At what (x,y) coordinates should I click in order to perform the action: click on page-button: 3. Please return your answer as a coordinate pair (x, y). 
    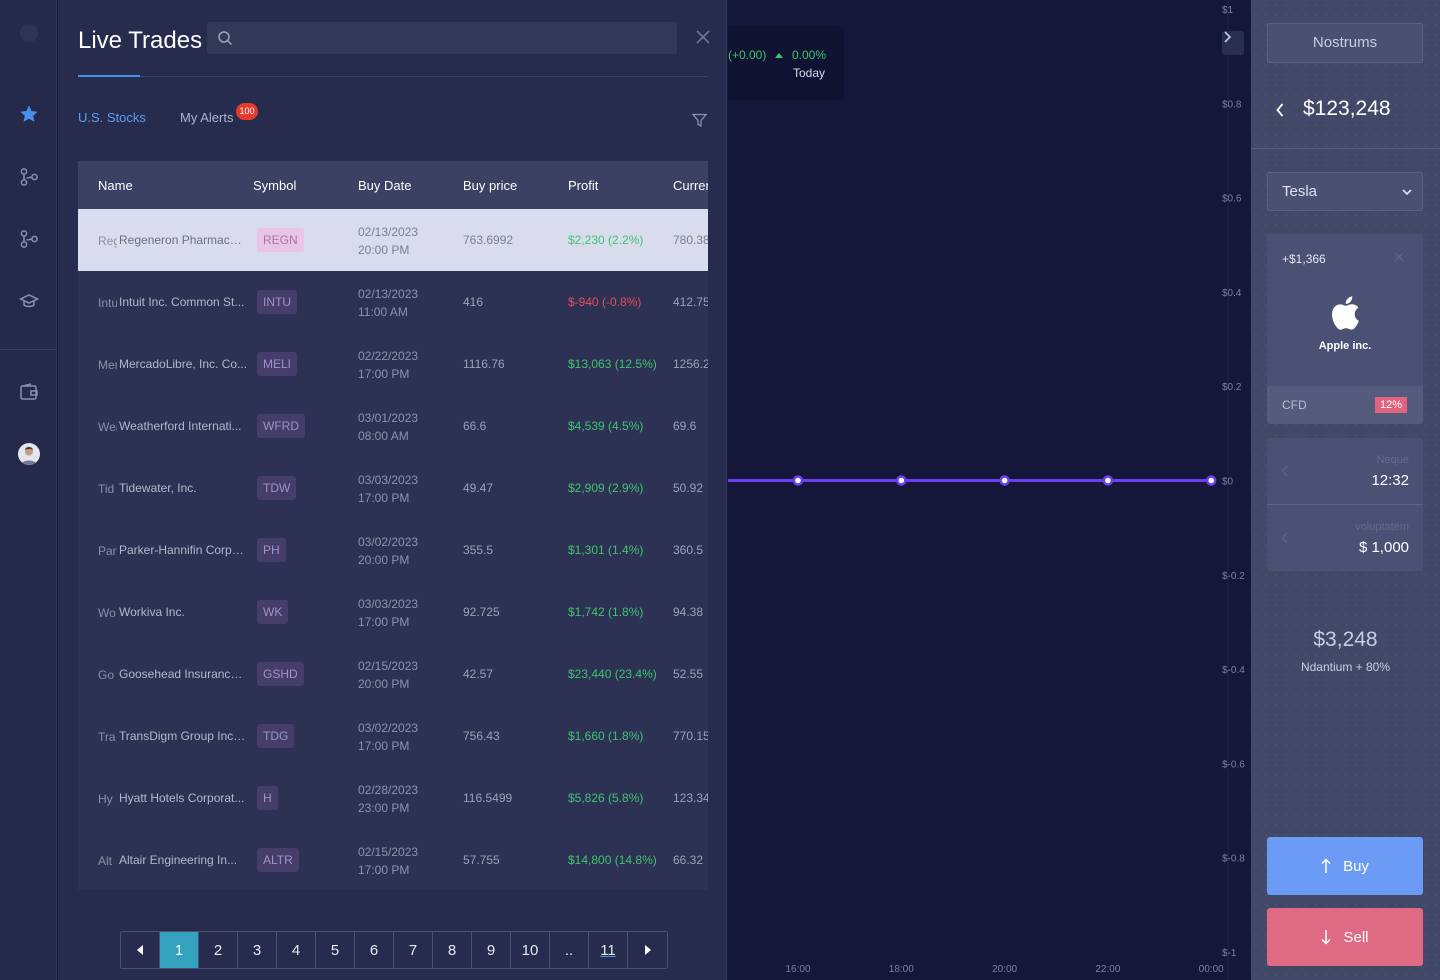
    Looking at the image, I should click on (257, 950).